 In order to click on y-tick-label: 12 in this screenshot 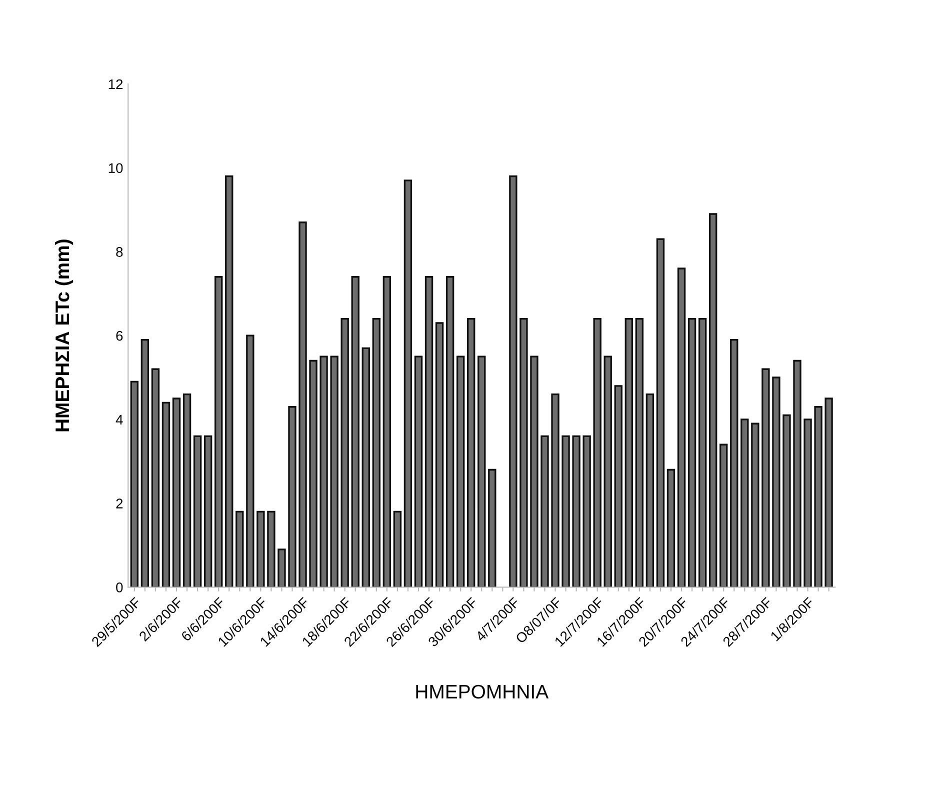, I will do `click(115, 84)`.